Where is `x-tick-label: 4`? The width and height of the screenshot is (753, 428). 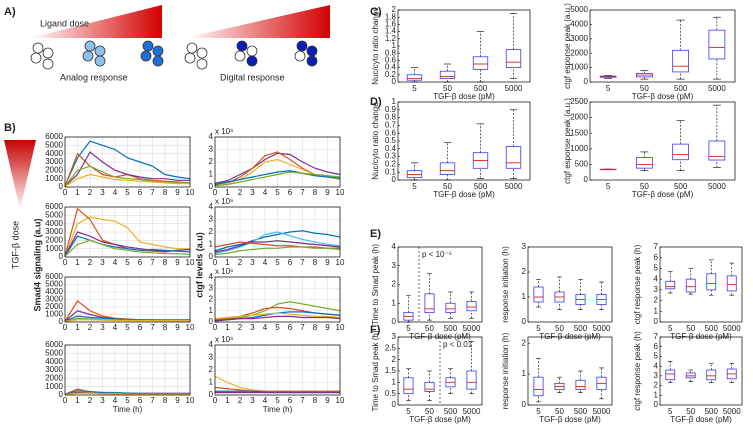
x-tick-label: 4 is located at coordinates (115, 192).